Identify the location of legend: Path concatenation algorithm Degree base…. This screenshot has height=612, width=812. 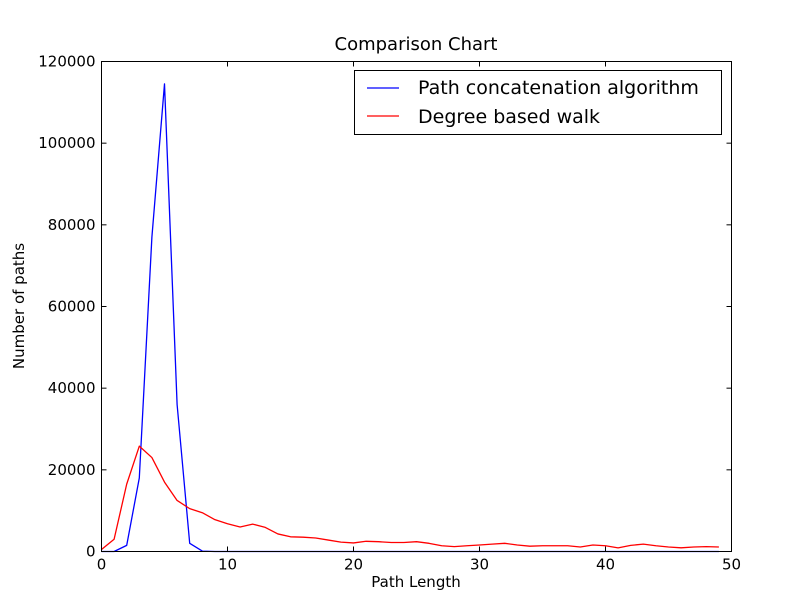
(538, 102).